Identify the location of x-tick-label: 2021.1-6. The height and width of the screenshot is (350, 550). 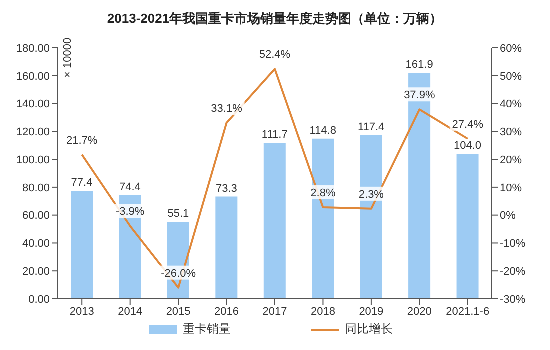
(468, 312).